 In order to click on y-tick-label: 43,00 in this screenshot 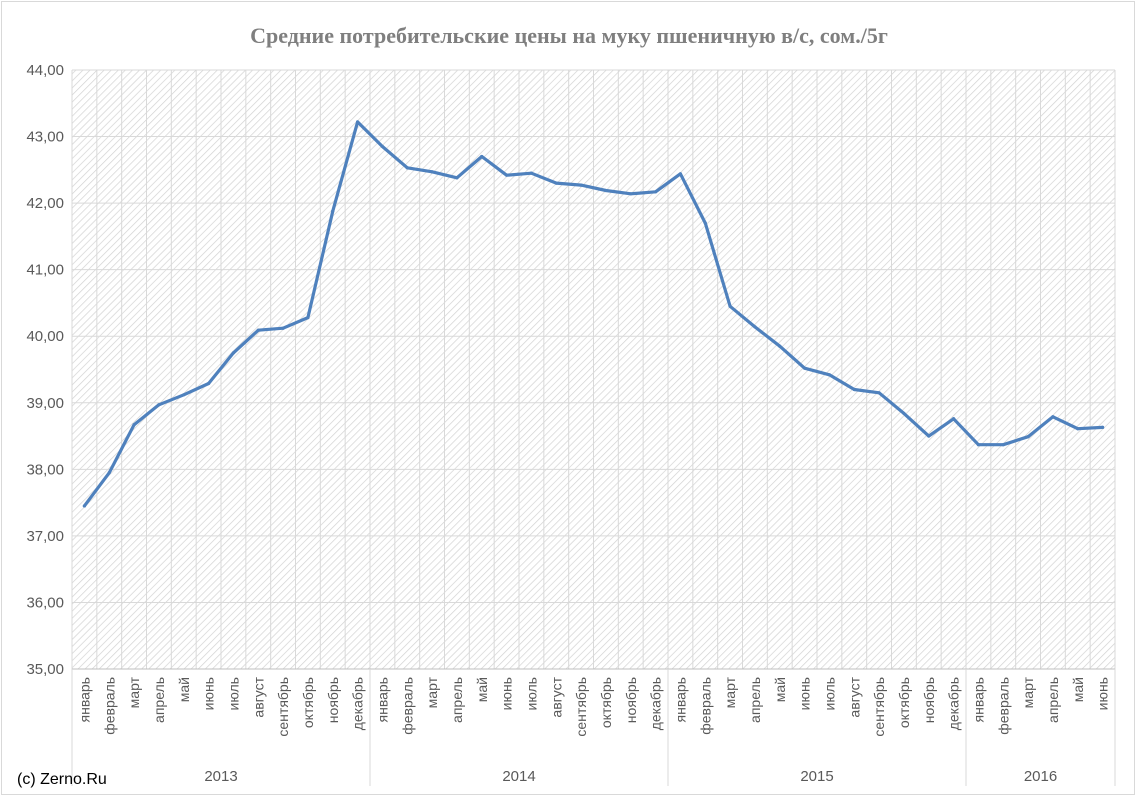, I will do `click(45, 137)`.